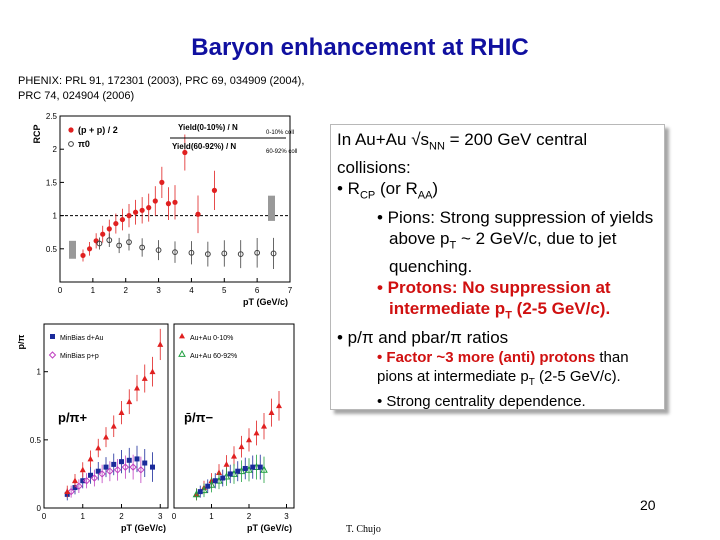 The image size is (720, 540). I want to click on y-axis-label: p/π, so click(22, 341).